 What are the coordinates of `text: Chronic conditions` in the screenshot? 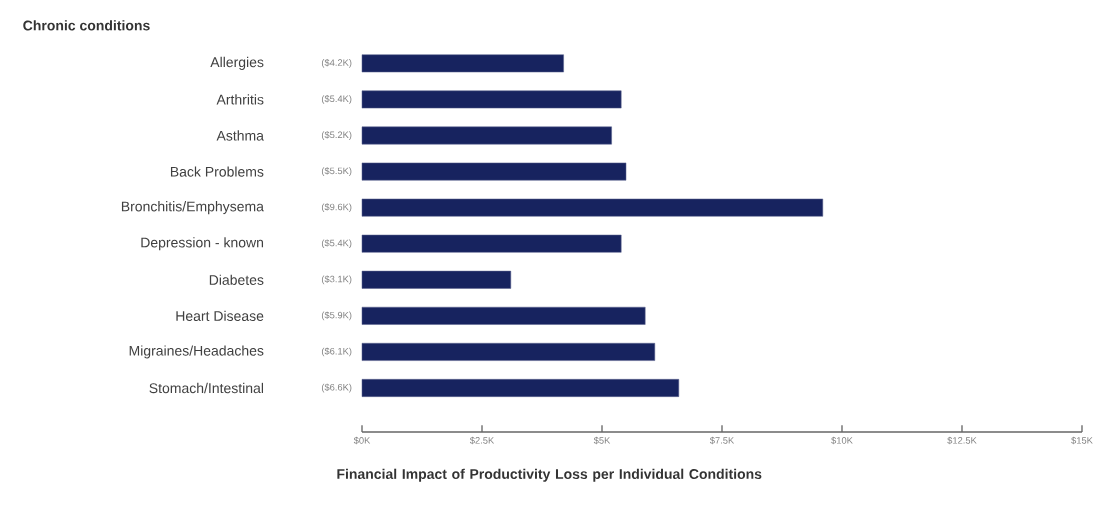 It's located at (86, 25).